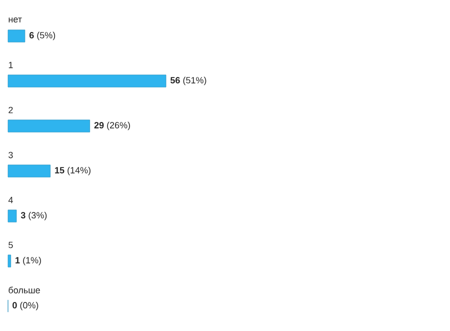 The width and height of the screenshot is (450, 331). Describe the element at coordinates (10, 155) in the screenshot. I see `y-tick-label: 3` at that location.